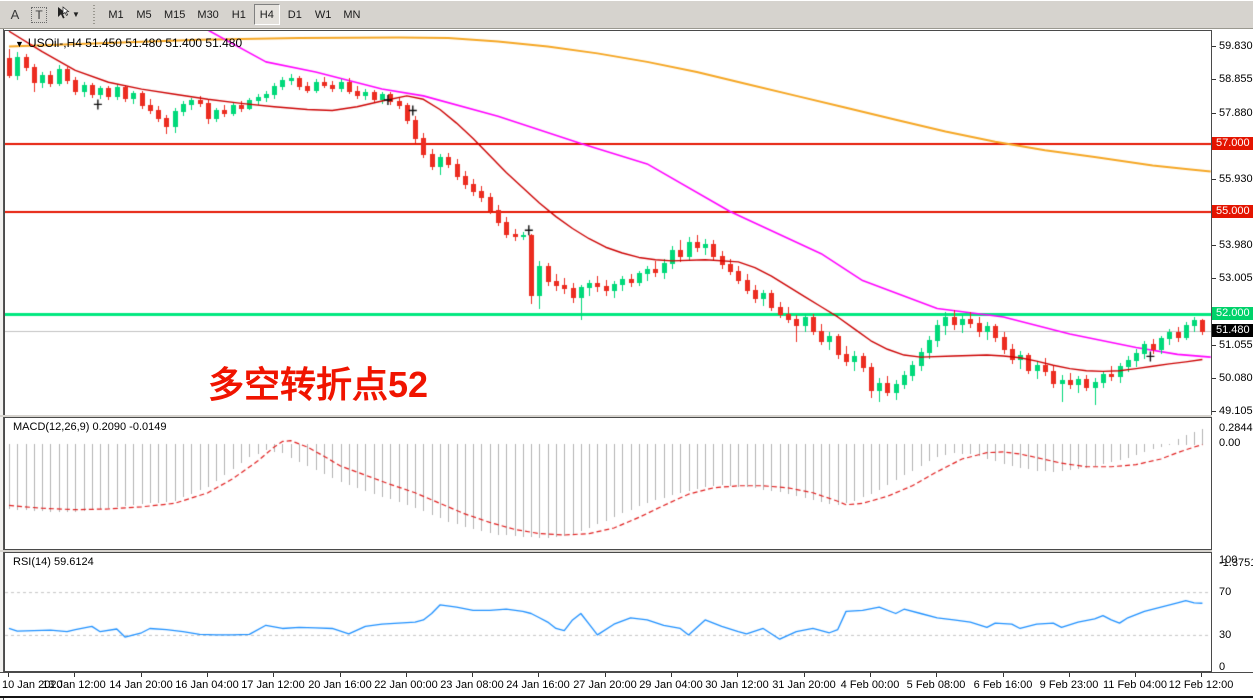  I want to click on date-label: 22 Jan 00:00, so click(406, 685).